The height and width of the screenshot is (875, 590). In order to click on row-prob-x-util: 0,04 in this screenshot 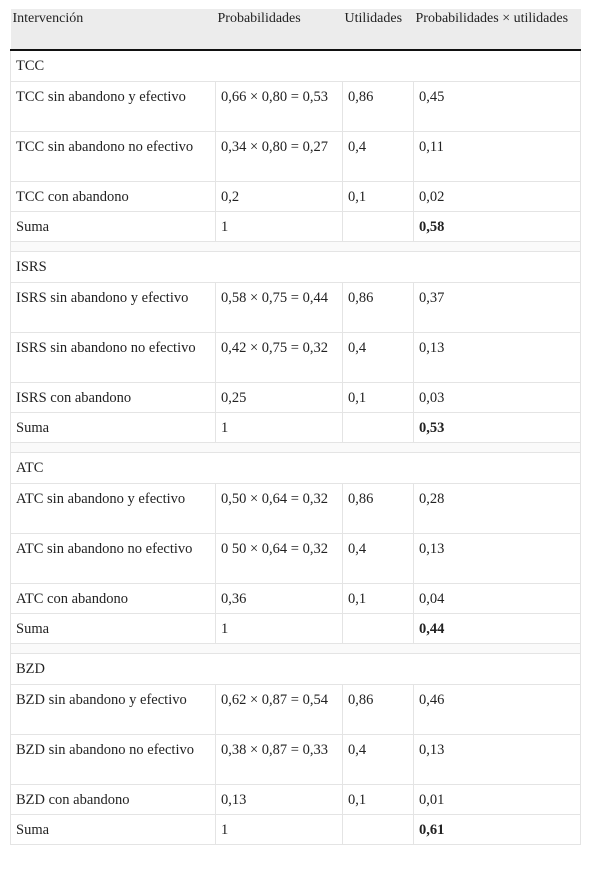, I will do `click(497, 598)`.